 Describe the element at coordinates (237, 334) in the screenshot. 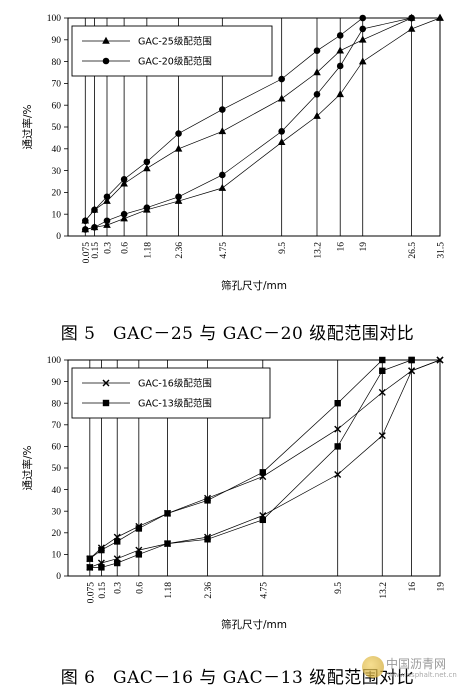

I see `figure-5-caption: 图 5 GAC－25 与 GAC－20 级配范围对比` at that location.